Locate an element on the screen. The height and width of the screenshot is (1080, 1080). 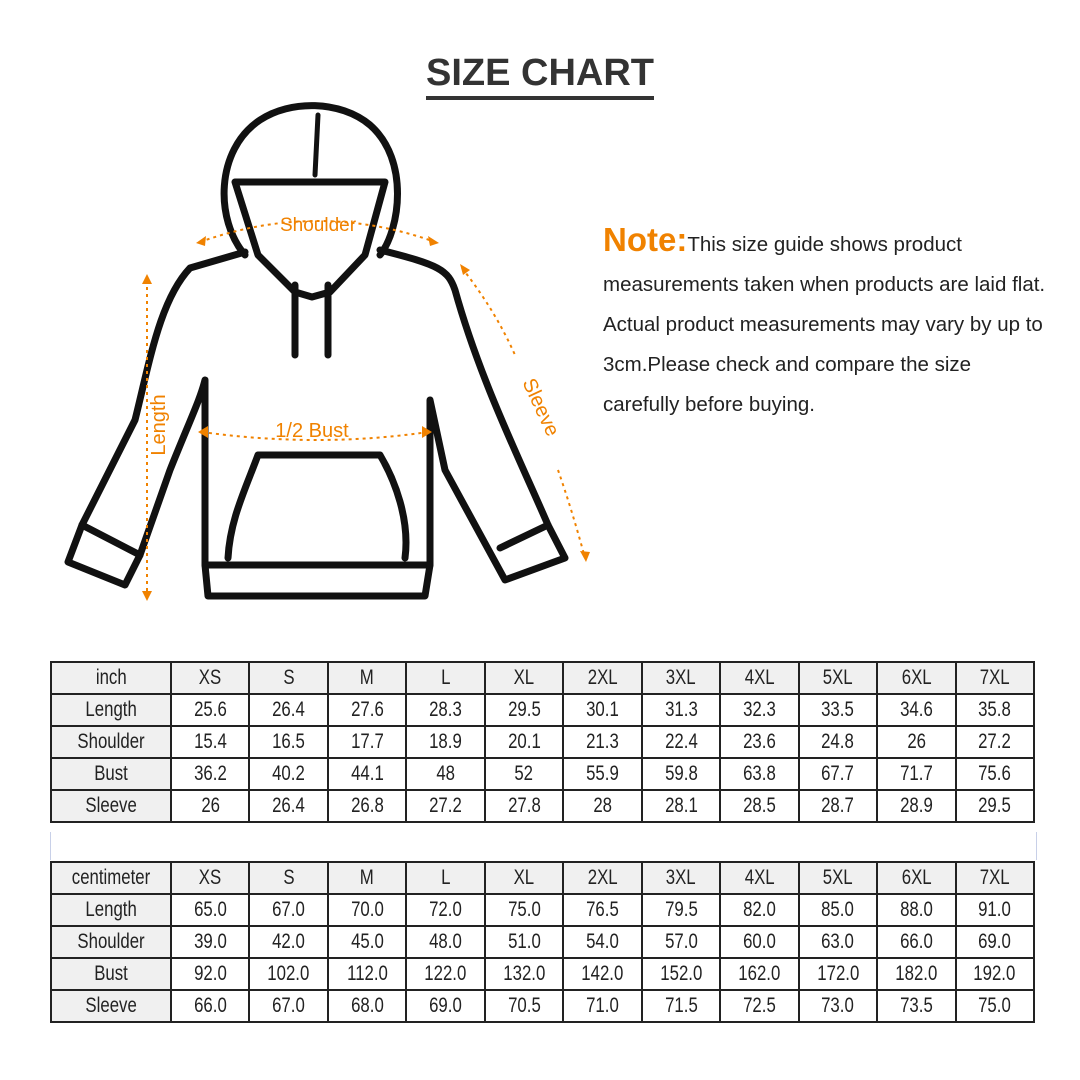
cell-text: 71.5 is located at coordinates (681, 1005).